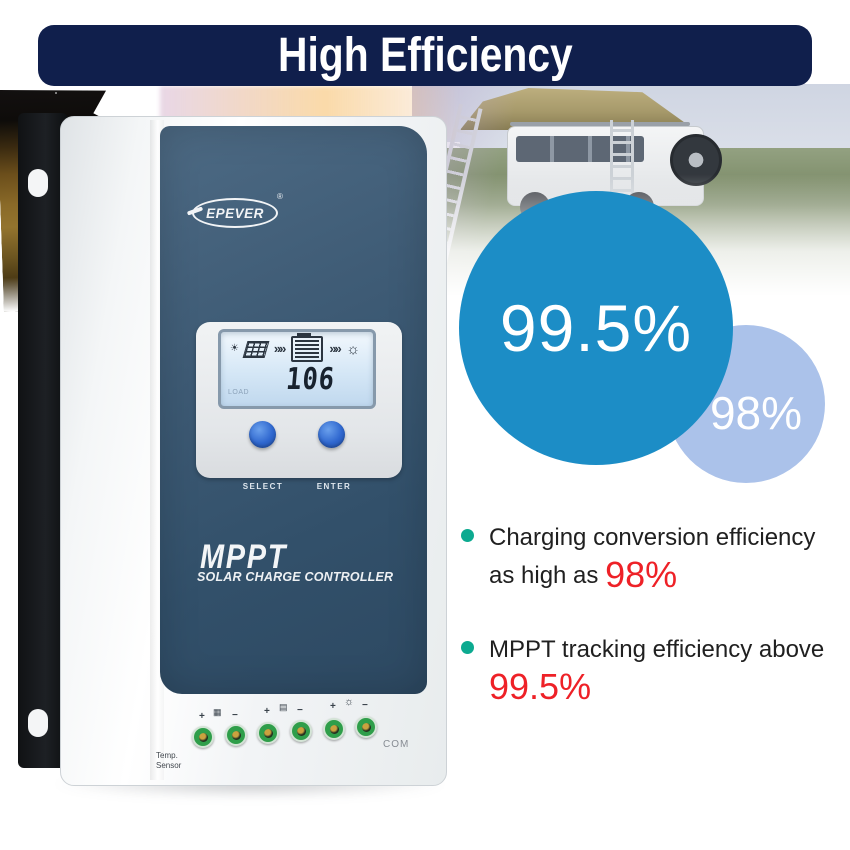  What do you see at coordinates (310, 379) in the screenshot?
I see `lcd-reading: 106` at bounding box center [310, 379].